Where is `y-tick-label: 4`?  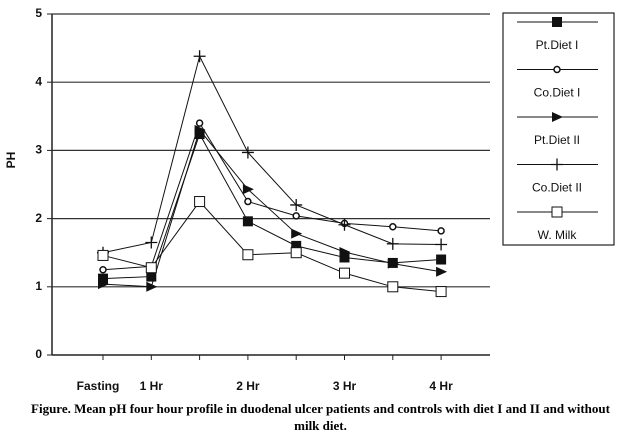 y-tick-label: 4 is located at coordinates (38, 81).